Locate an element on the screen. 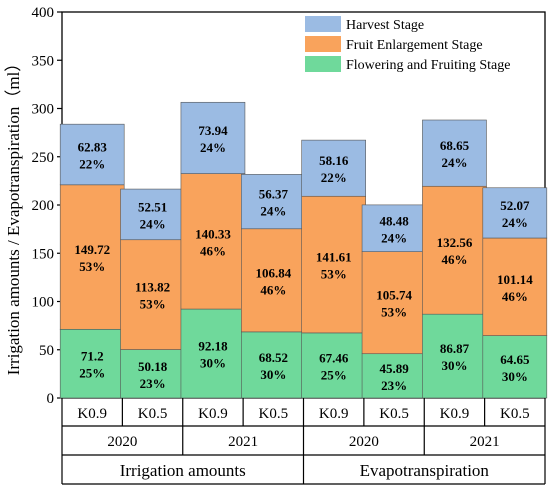  data-label-value: 106.84 is located at coordinates (273, 272).